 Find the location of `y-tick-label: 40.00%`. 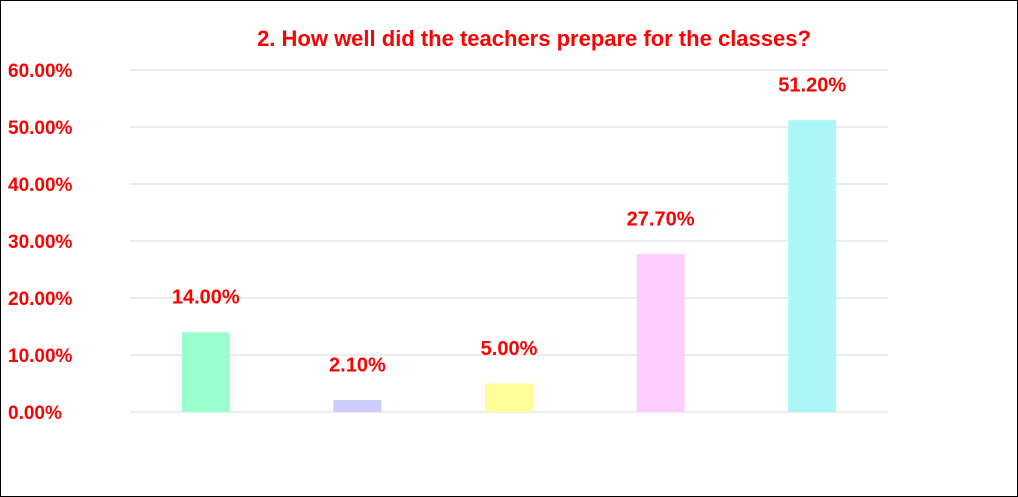

y-tick-label: 40.00% is located at coordinates (40, 185).